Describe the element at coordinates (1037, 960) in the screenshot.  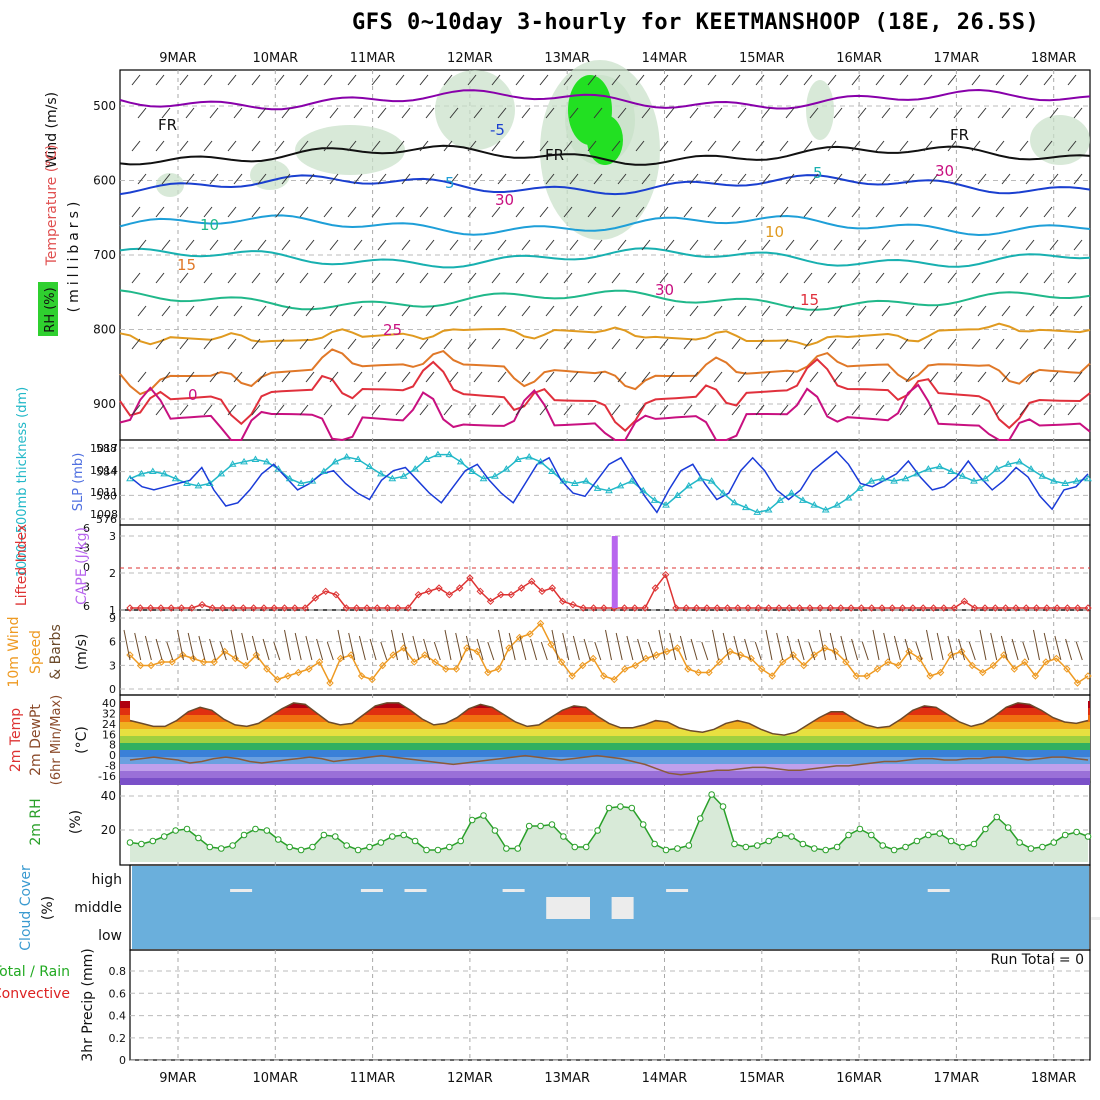
I see `run-total: Run Total = 0` at that location.